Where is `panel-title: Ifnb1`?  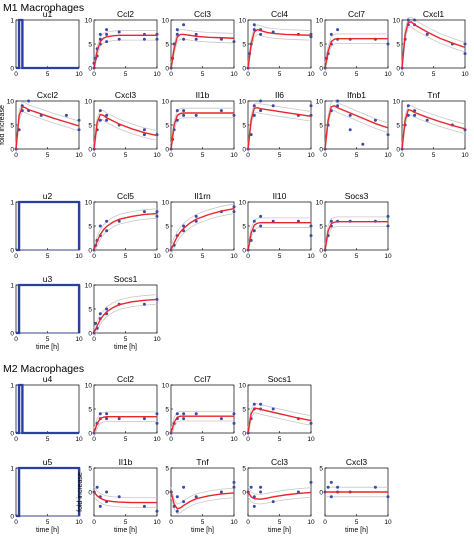
panel-title: Ifnb1 is located at coordinates (356, 95).